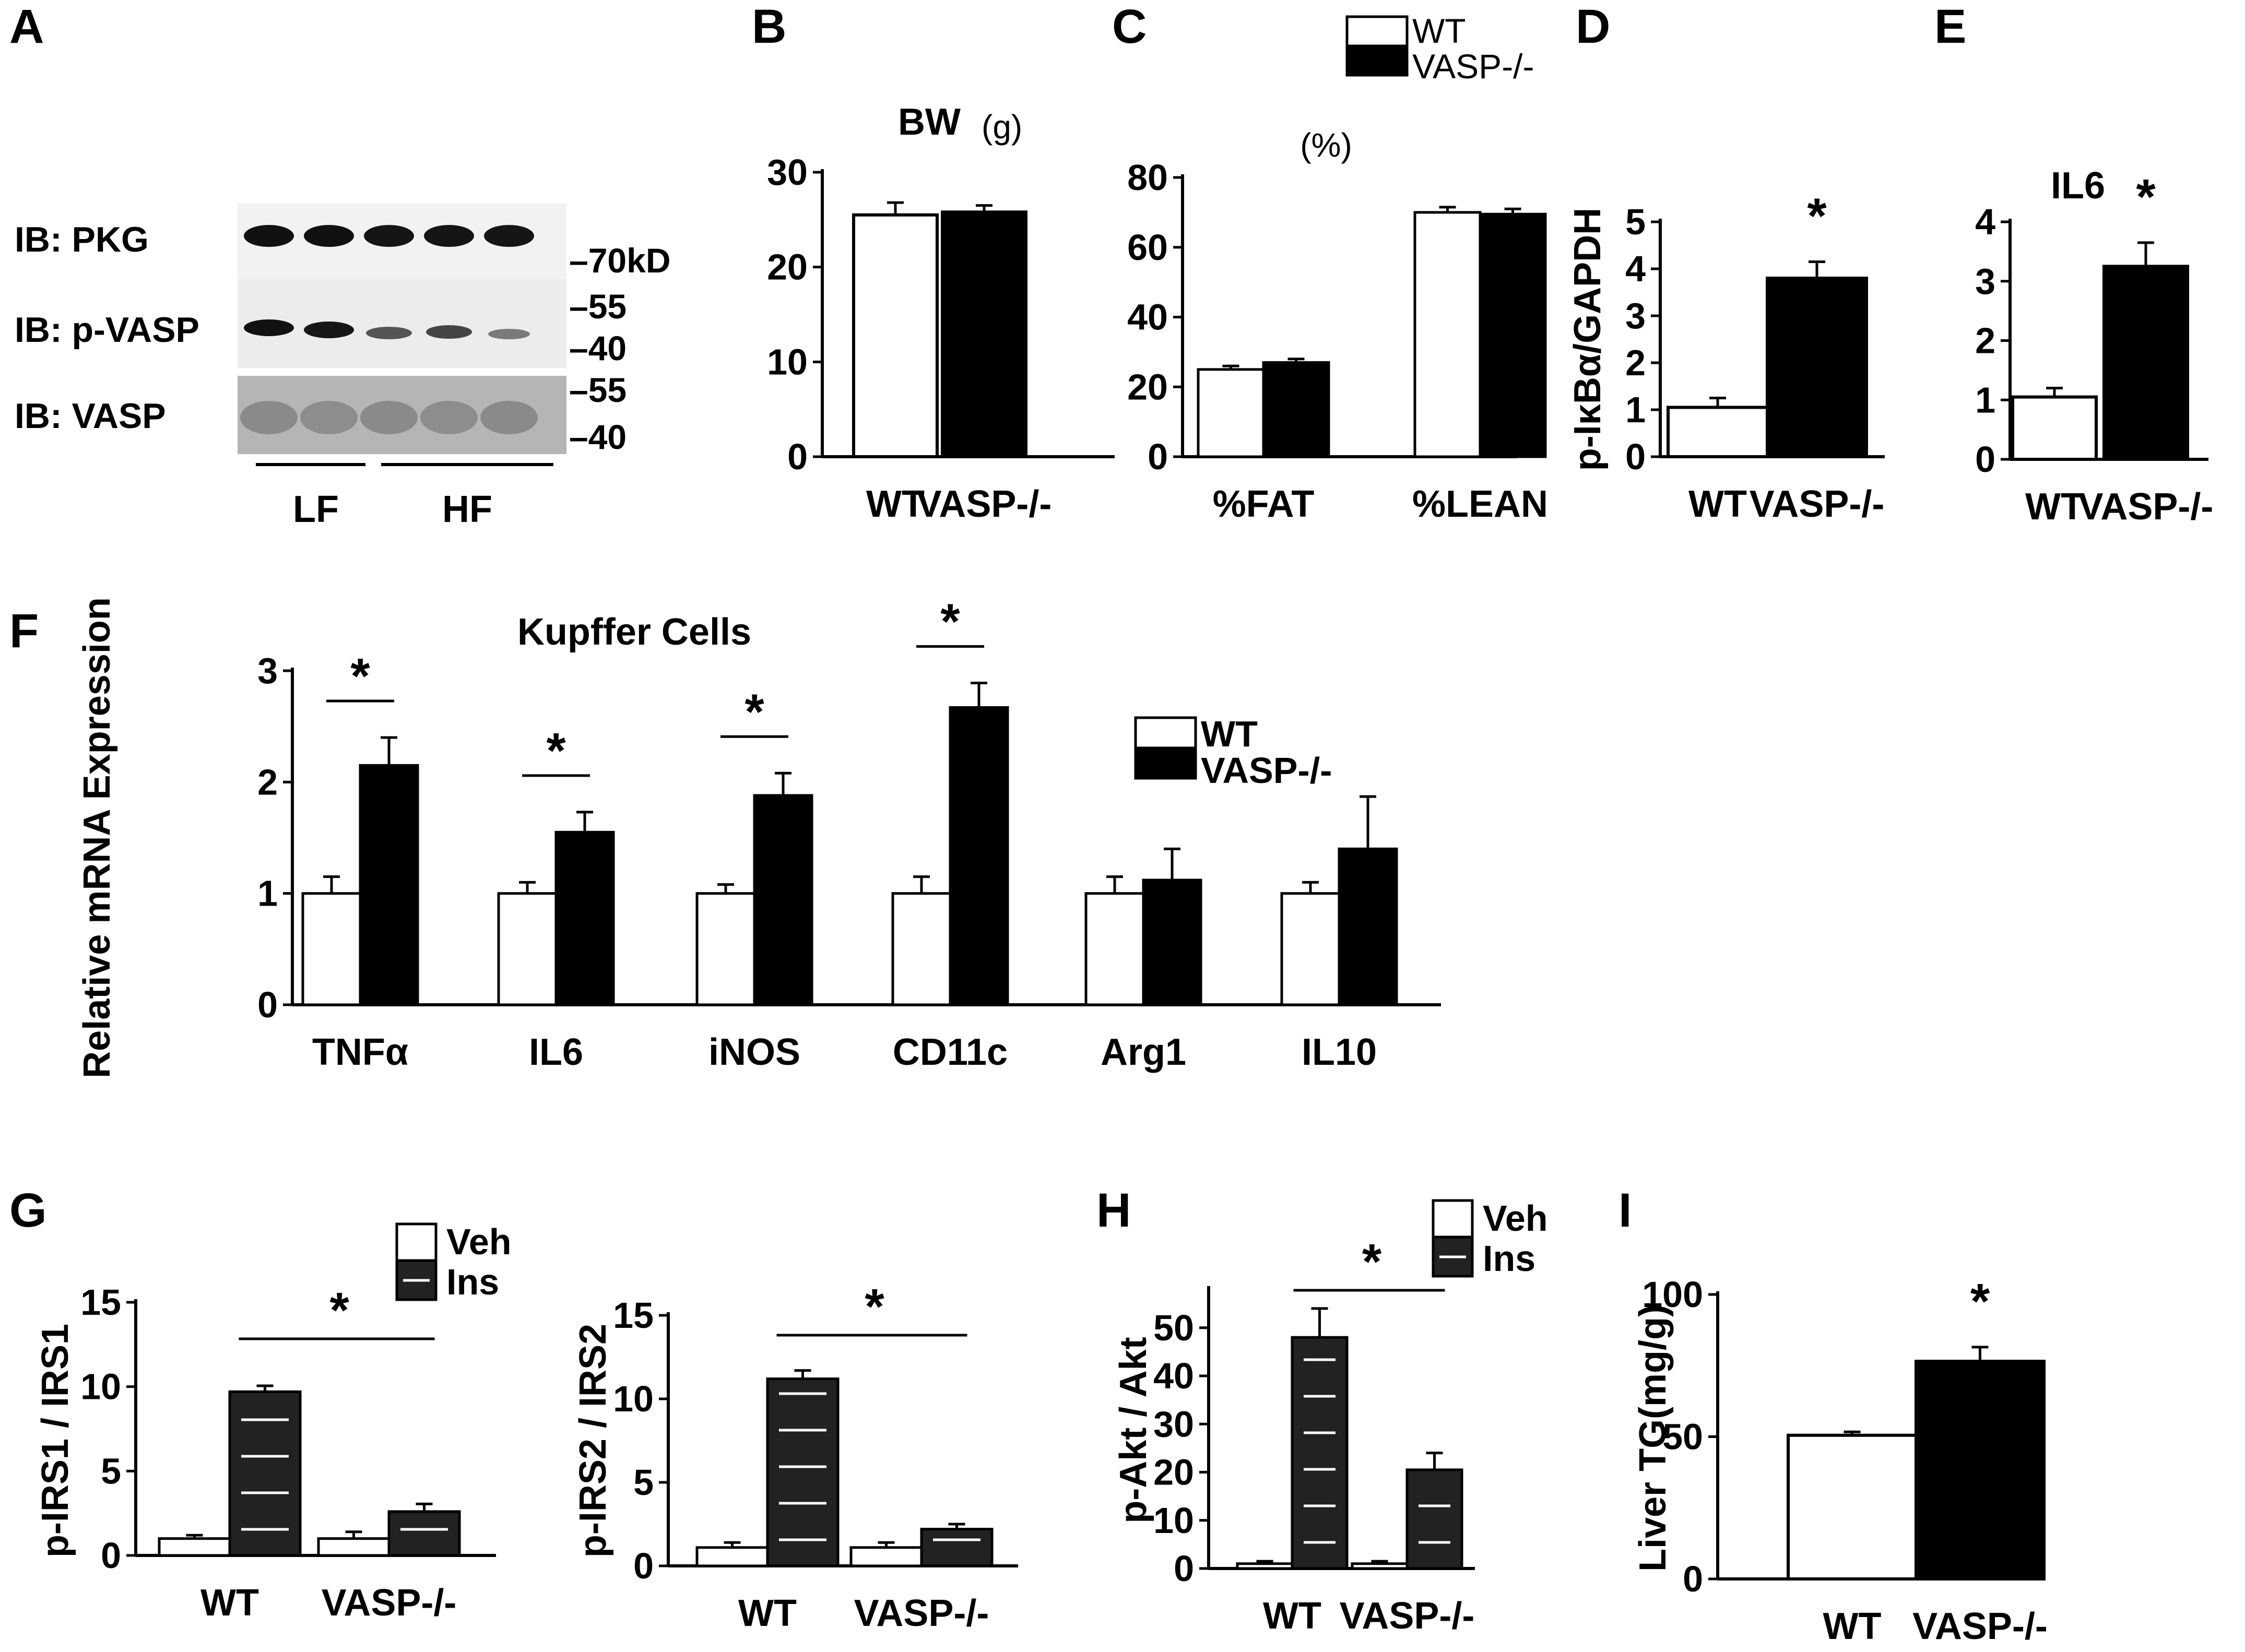 This screenshot has height=1652, width=2245. I want to click on blot-bands-vasp, so click(389, 417).